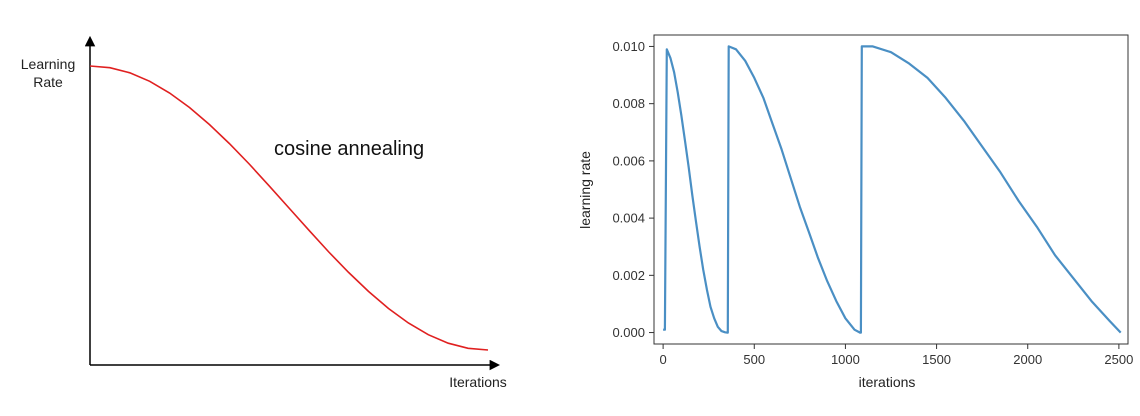 This screenshot has height=416, width=1140. What do you see at coordinates (845, 359) in the screenshot?
I see `x-tick-label: 1000` at bounding box center [845, 359].